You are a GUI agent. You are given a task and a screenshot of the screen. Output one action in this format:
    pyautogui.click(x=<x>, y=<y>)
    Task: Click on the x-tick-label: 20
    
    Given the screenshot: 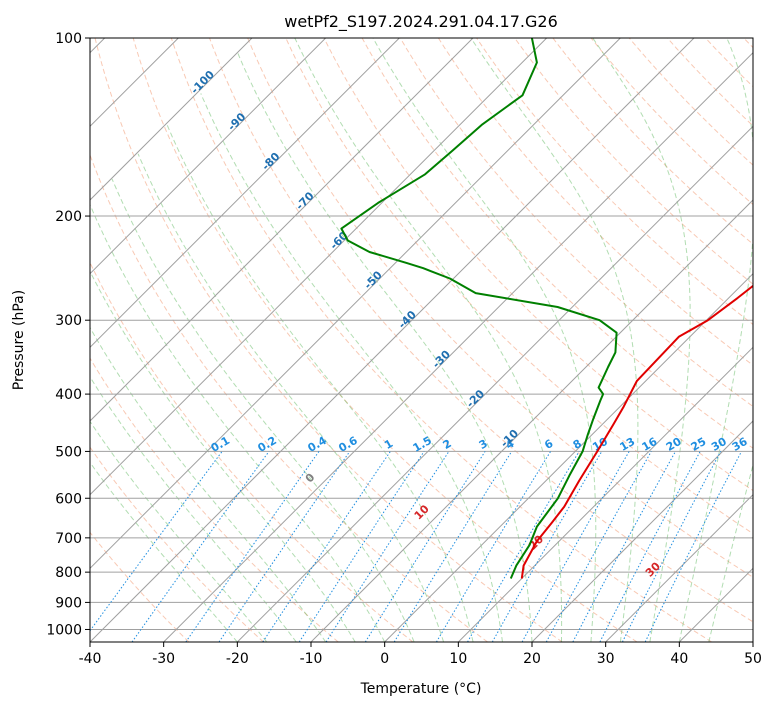 What is the action you would take?
    pyautogui.click(x=532, y=659)
    